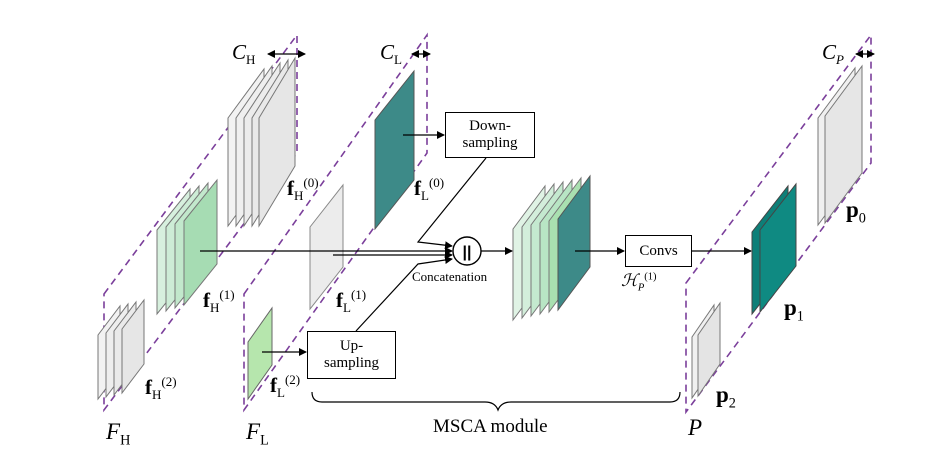 This screenshot has width=950, height=468. I want to click on concat-symbol: ||, so click(467, 252).